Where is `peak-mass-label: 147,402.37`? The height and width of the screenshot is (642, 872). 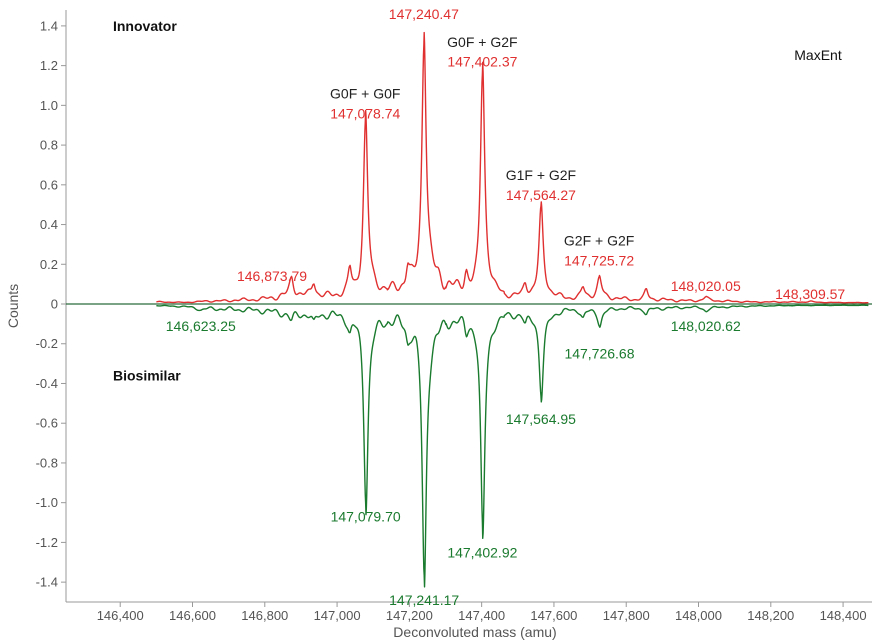 peak-mass-label: 147,402.37 is located at coordinates (482, 62).